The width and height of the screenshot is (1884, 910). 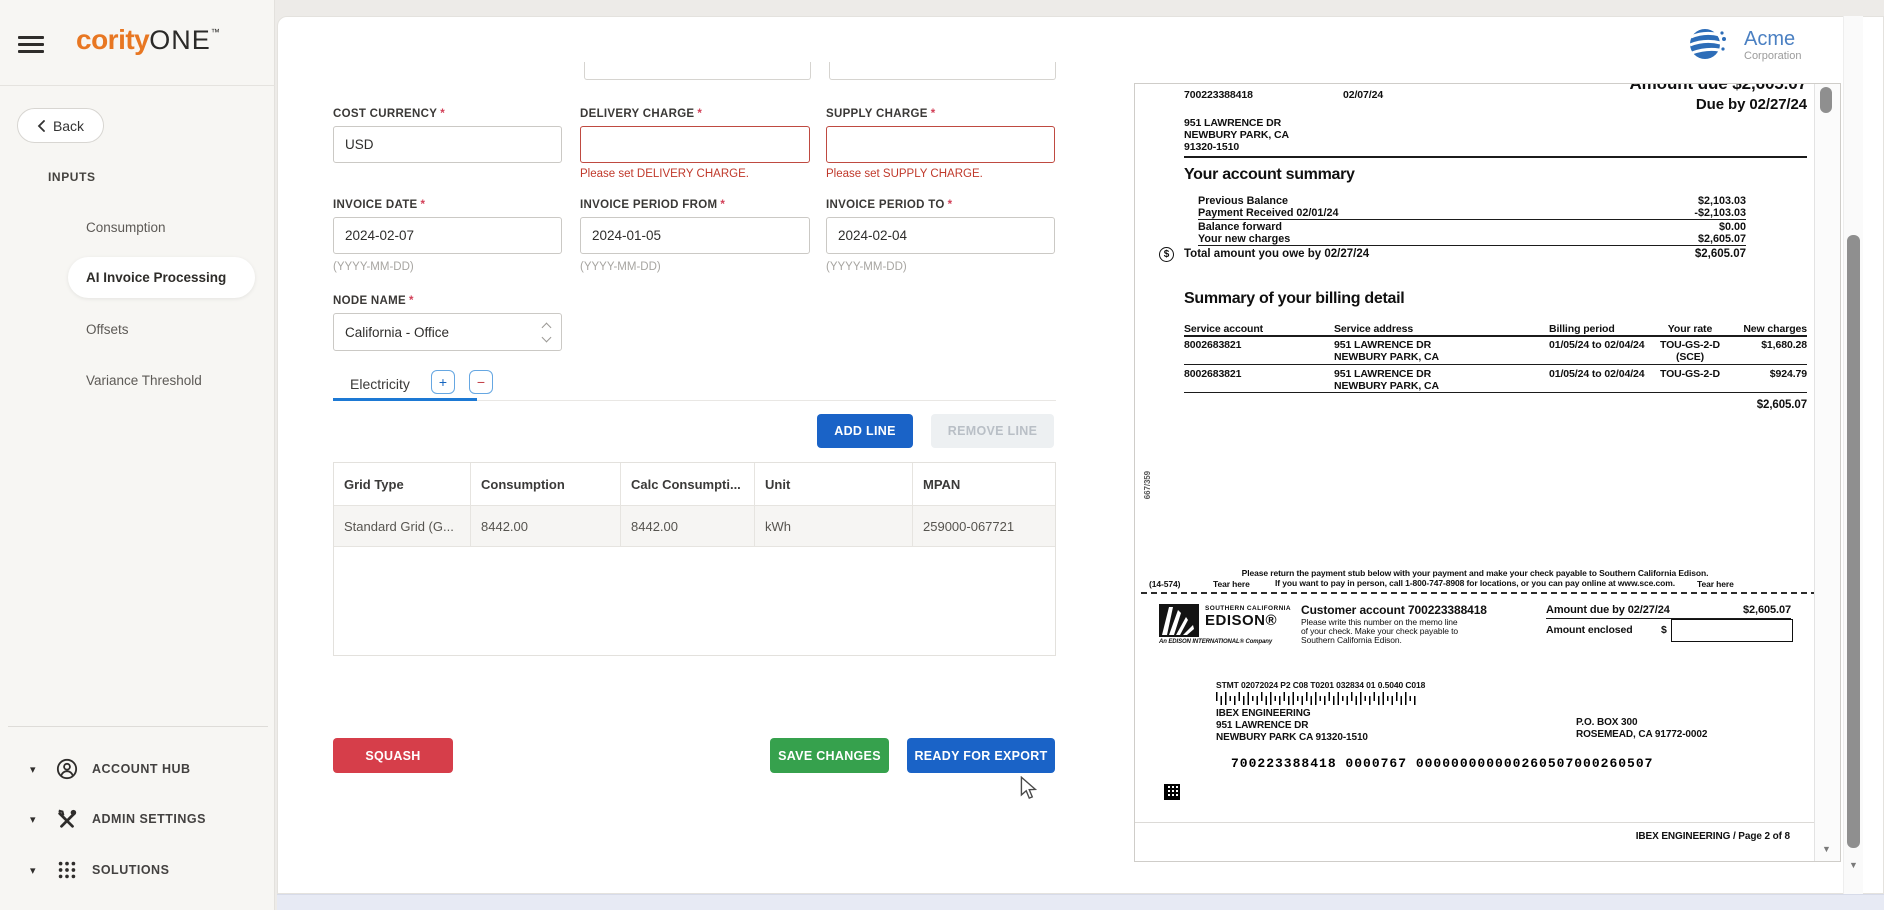 I want to click on logo-trademark: ™, so click(x=215, y=32).